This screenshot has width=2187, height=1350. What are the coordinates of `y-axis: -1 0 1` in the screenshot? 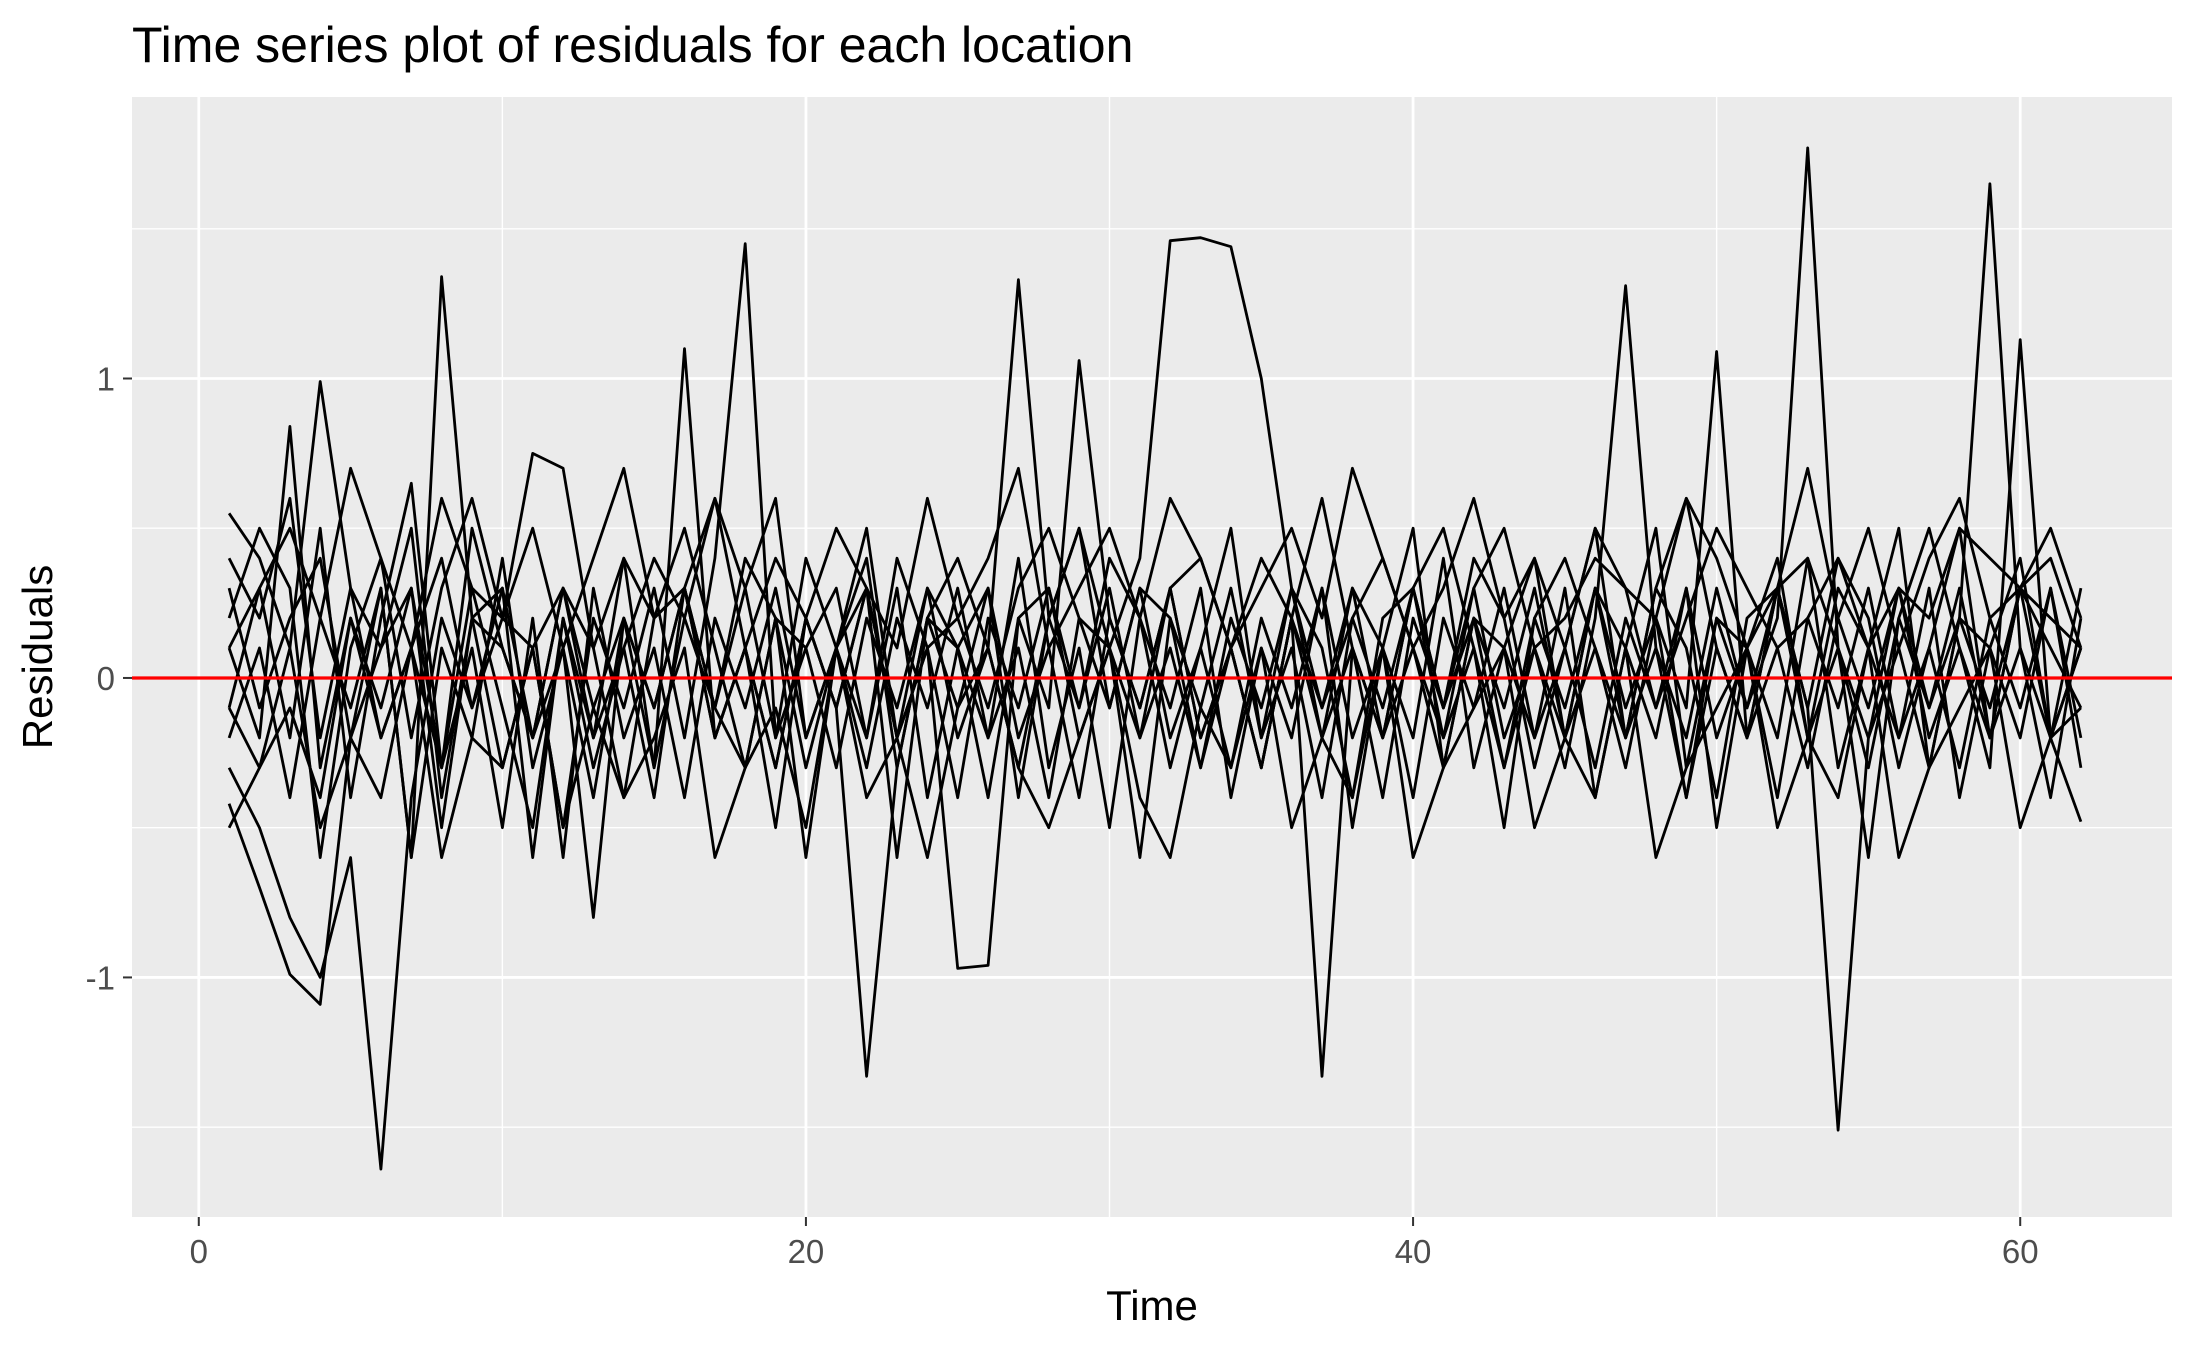 It's located at (109, 678).